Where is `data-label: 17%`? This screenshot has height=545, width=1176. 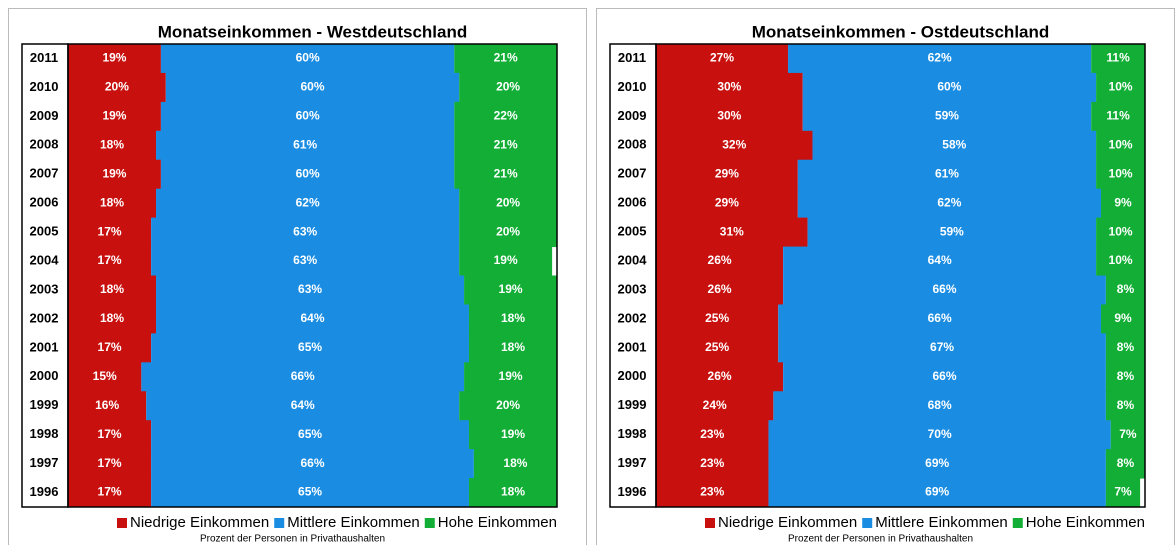
data-label: 17% is located at coordinates (110, 260).